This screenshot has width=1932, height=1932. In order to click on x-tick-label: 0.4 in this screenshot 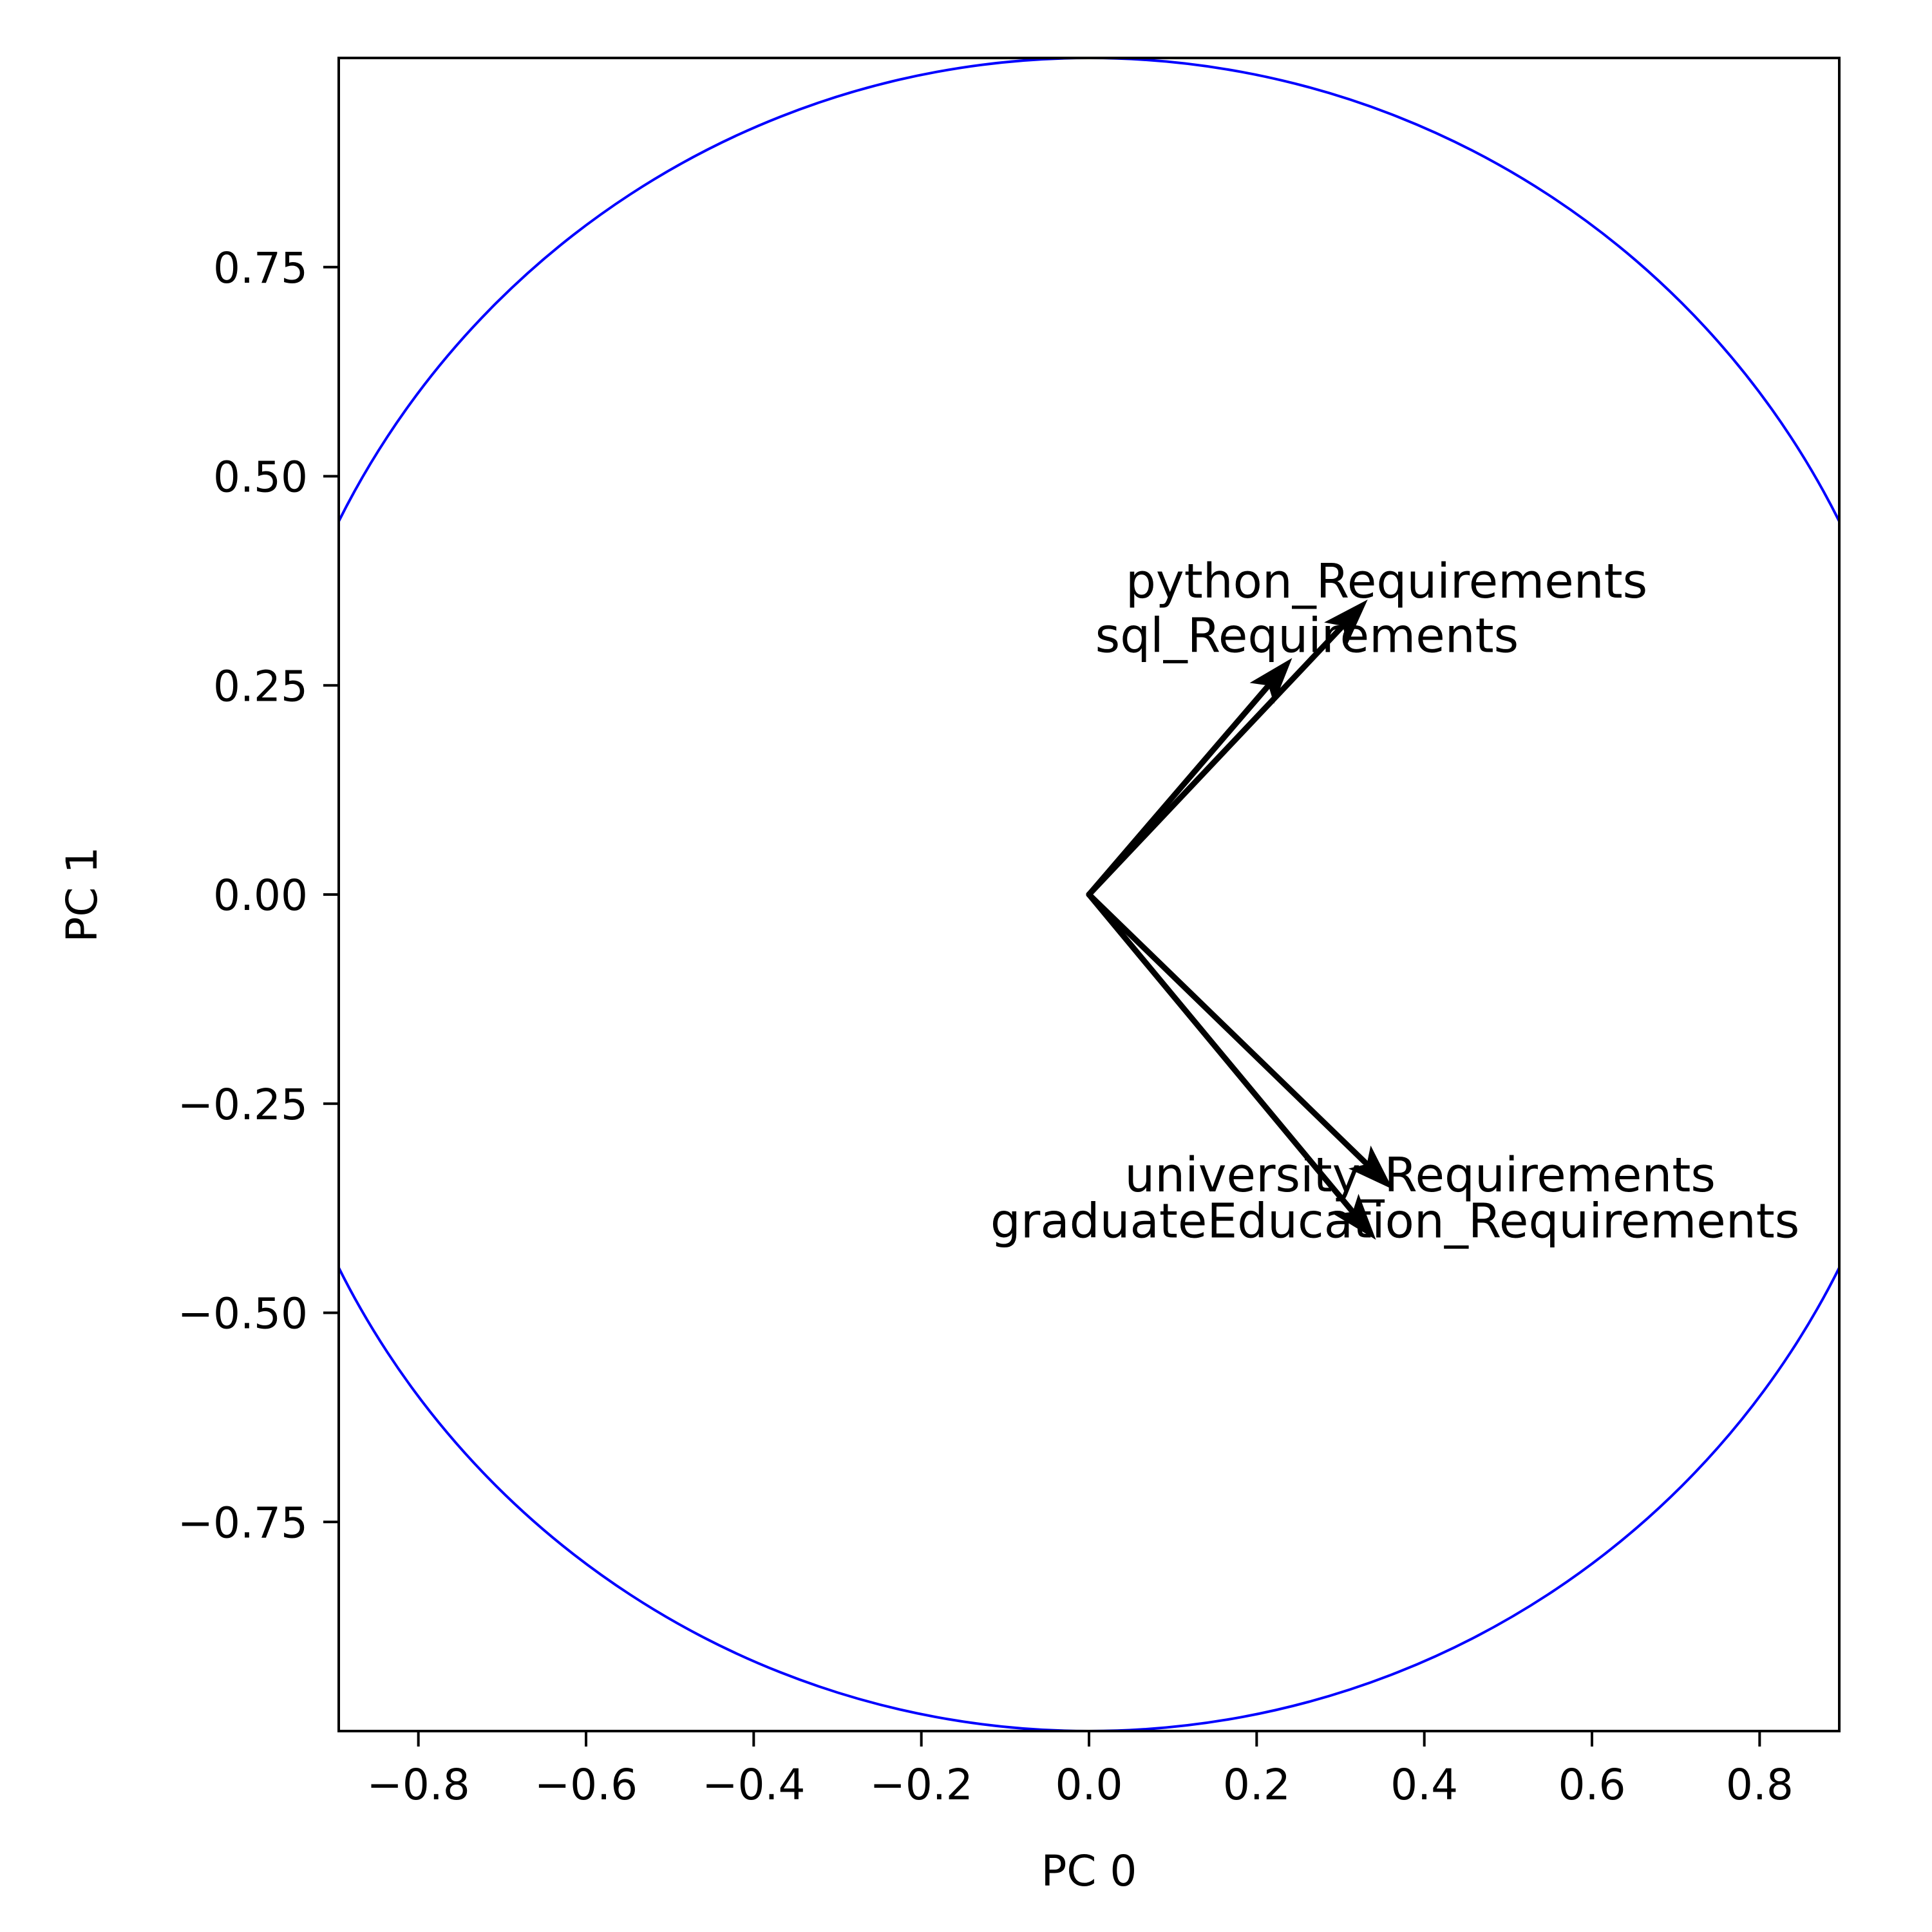, I will do `click(1424, 1785)`.